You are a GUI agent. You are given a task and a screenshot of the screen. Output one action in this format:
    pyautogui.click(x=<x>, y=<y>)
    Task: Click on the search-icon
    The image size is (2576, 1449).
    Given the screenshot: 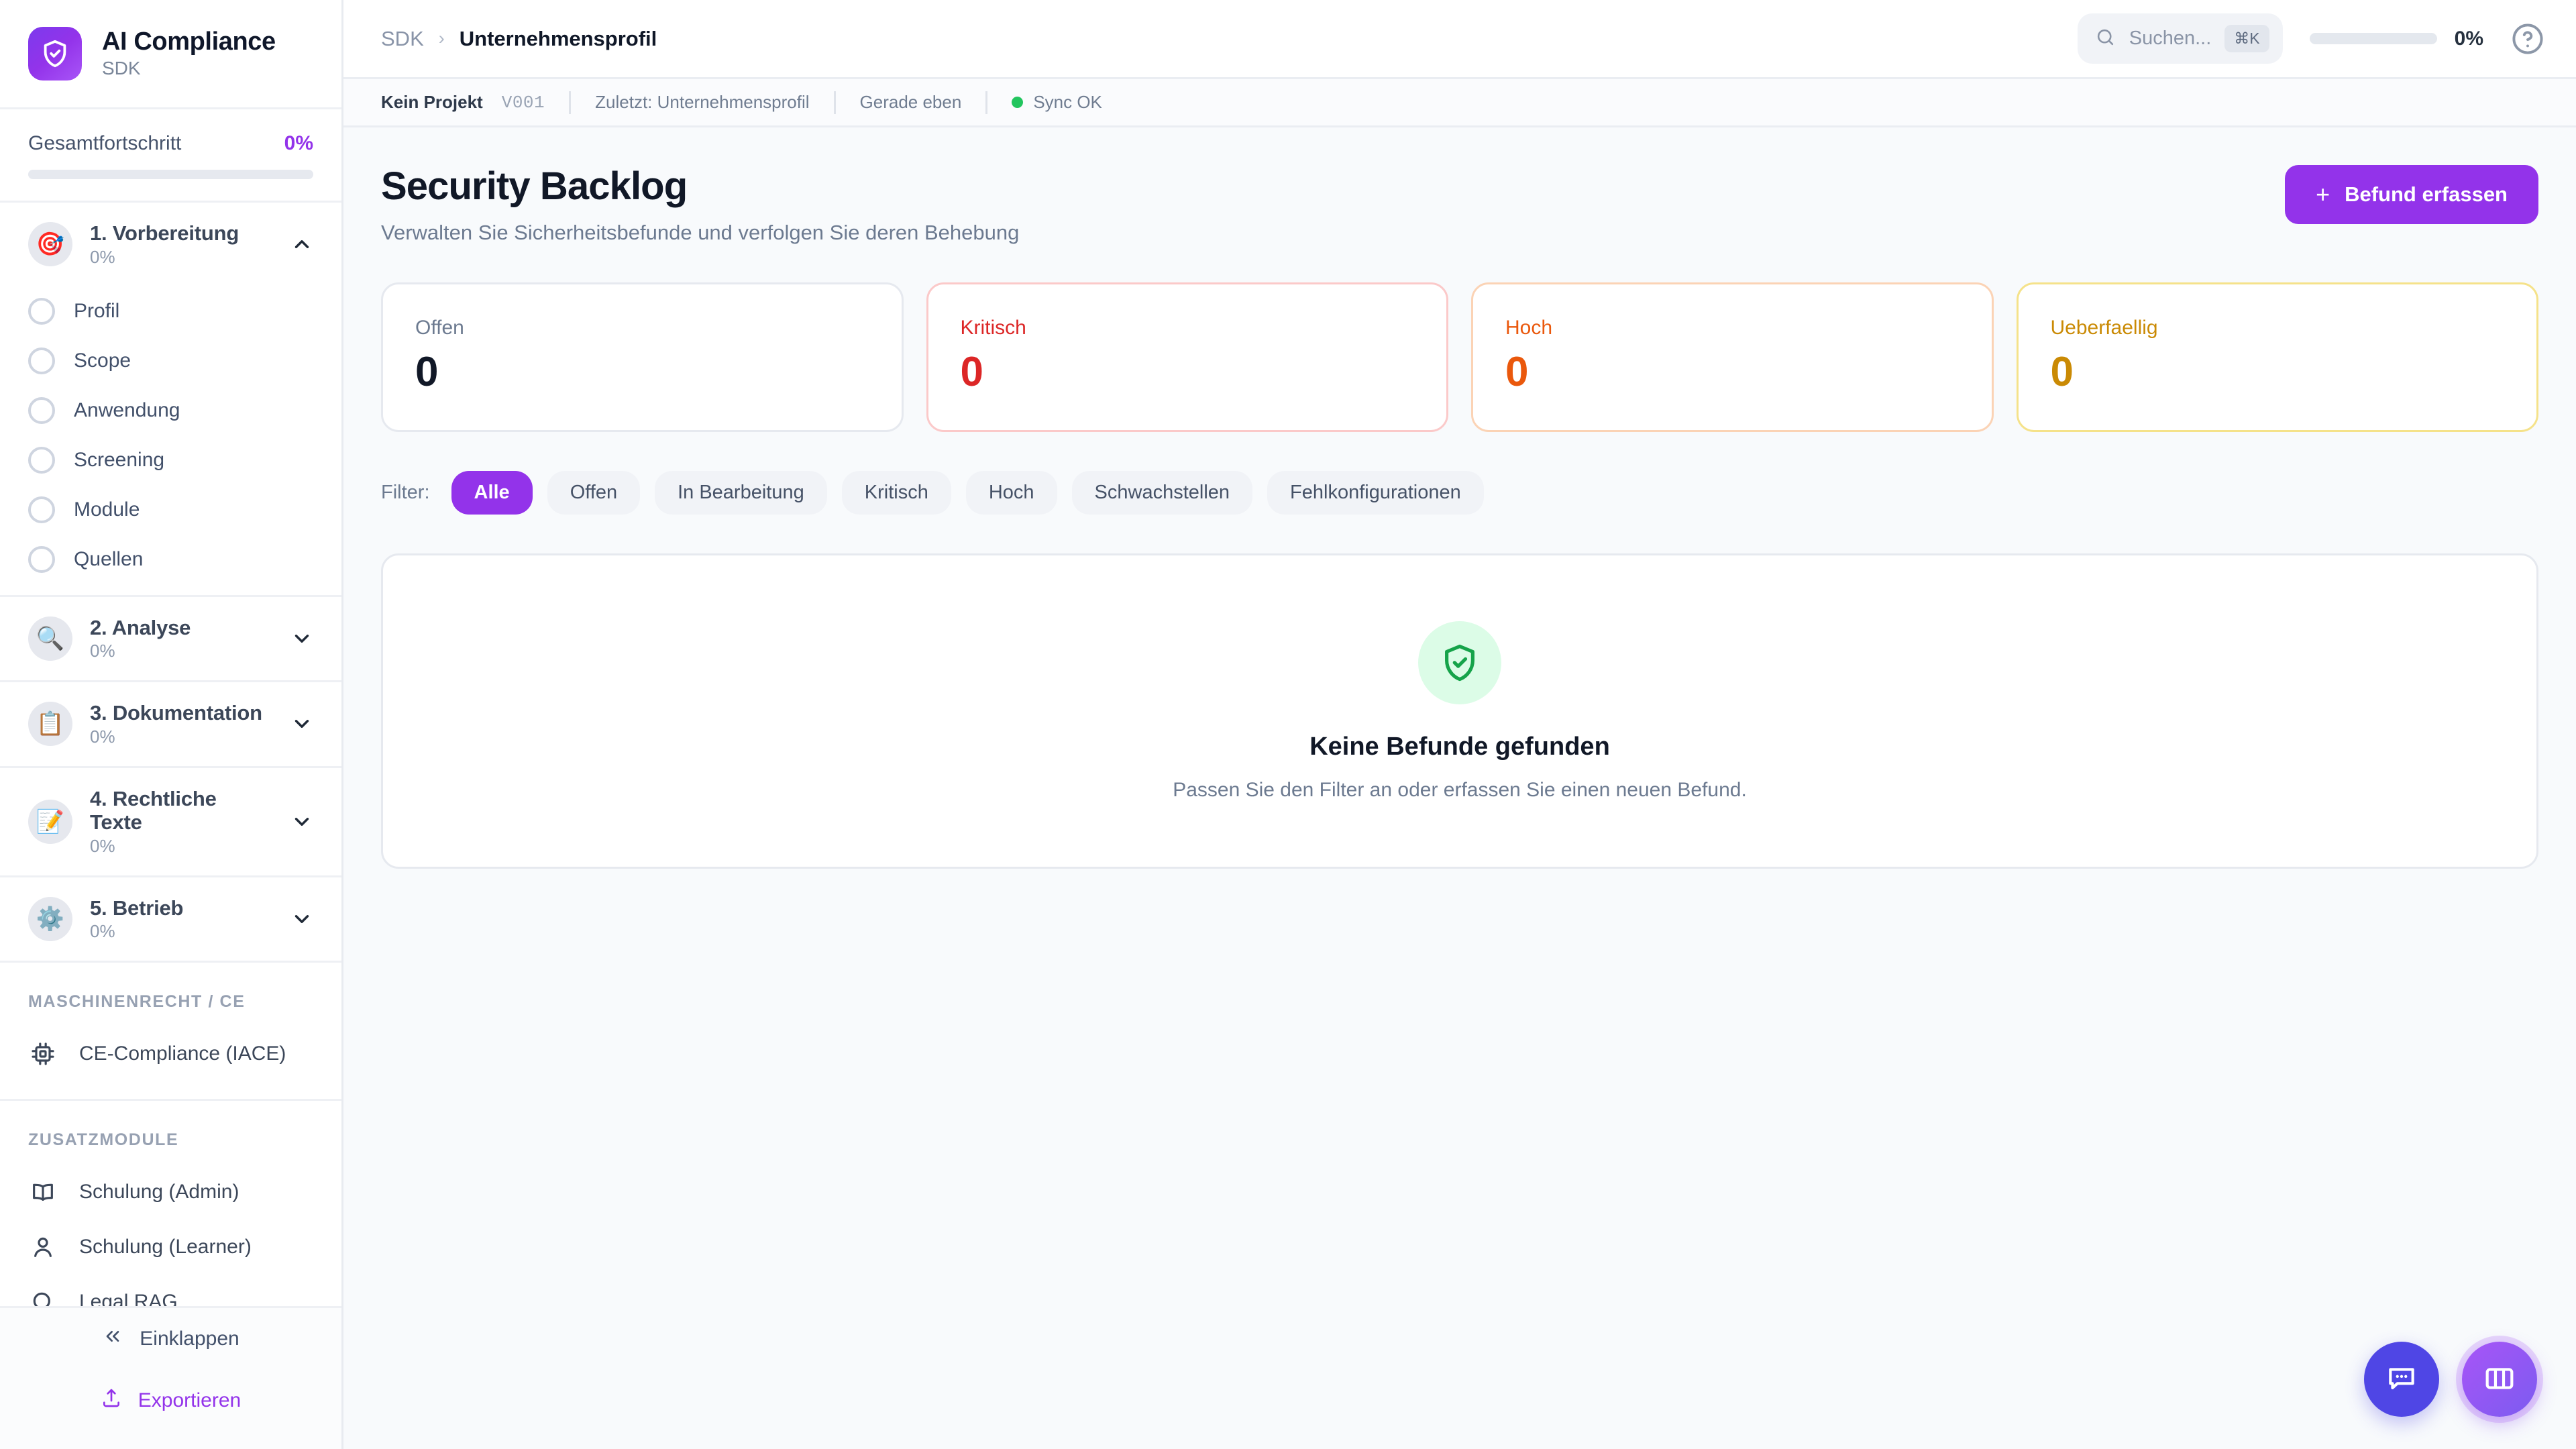 What is the action you would take?
    pyautogui.click(x=2105, y=39)
    